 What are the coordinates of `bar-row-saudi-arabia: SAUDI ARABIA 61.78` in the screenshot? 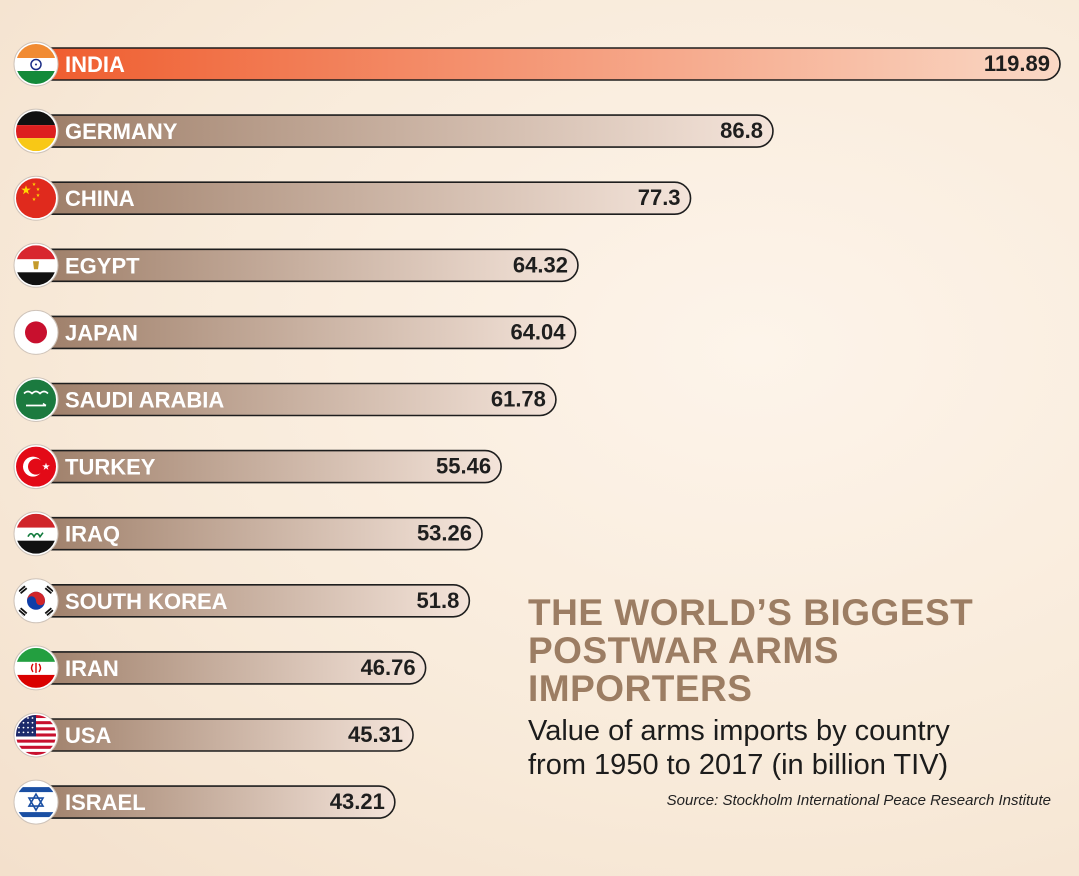 It's located at (288, 399).